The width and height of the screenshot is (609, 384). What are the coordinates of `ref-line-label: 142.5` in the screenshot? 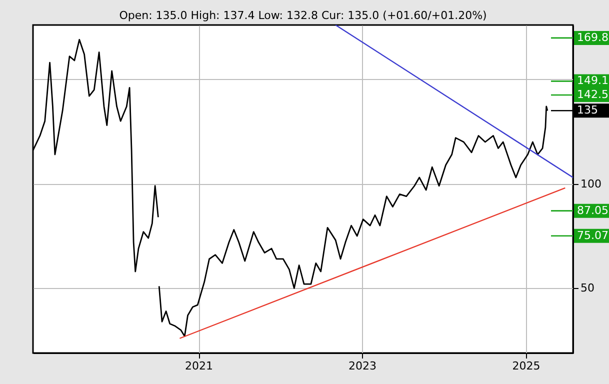 It's located at (592, 94).